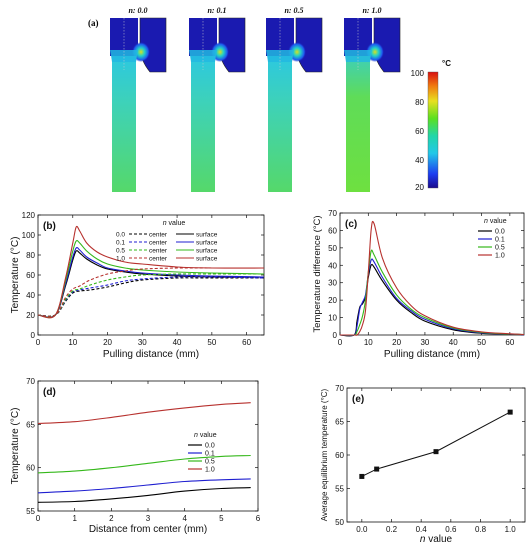 This screenshot has height=550, width=529. I want to click on panel-label: (b), so click(49, 226).